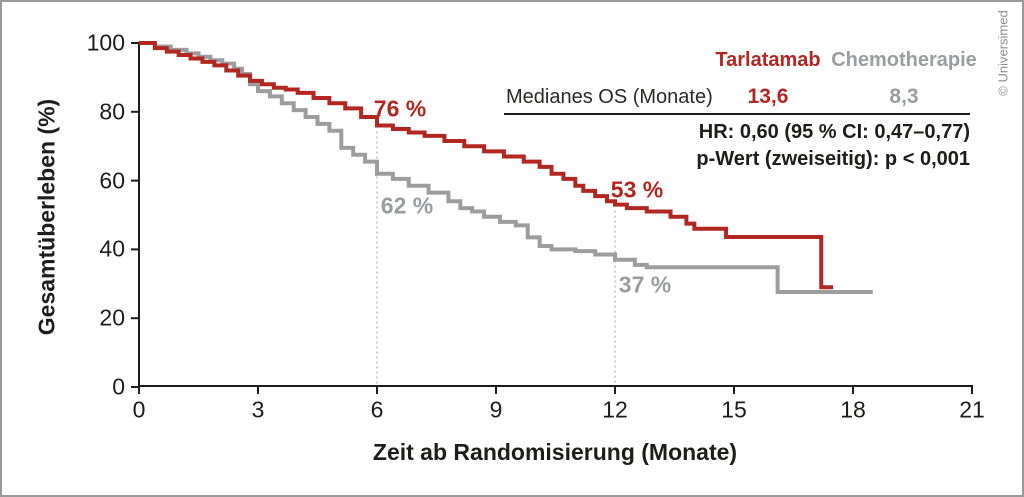 The width and height of the screenshot is (1024, 497). Describe the element at coordinates (768, 96) in the screenshot. I see `median-os-value-tarlatamab: 13,6` at that location.